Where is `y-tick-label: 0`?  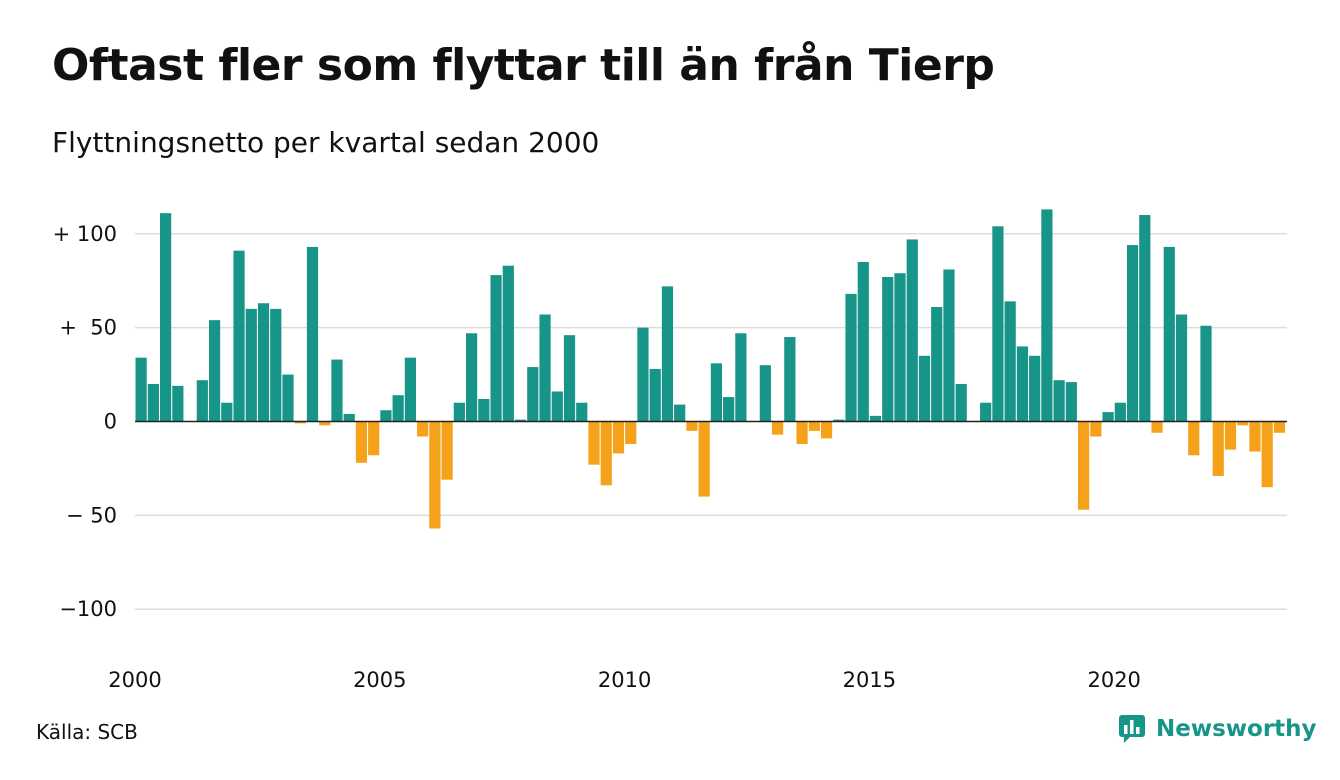 y-tick-label: 0 is located at coordinates (110, 422).